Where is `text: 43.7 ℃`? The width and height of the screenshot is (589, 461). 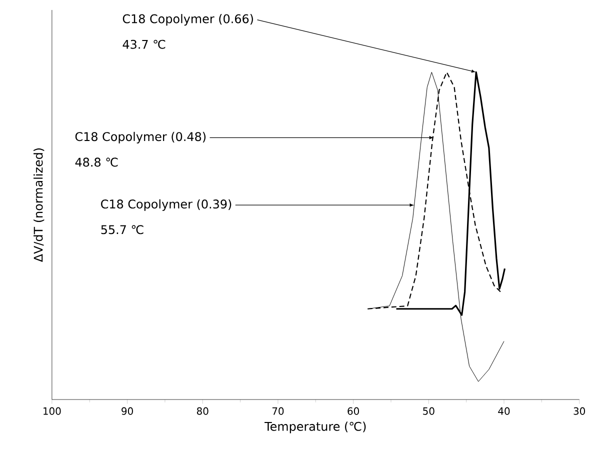 text: 43.7 ℃ is located at coordinates (144, 44).